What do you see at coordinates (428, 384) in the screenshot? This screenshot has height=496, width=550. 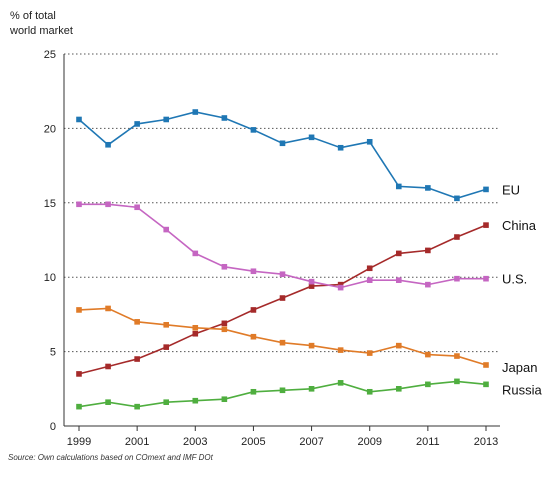 I see `data-point-russia-2011` at bounding box center [428, 384].